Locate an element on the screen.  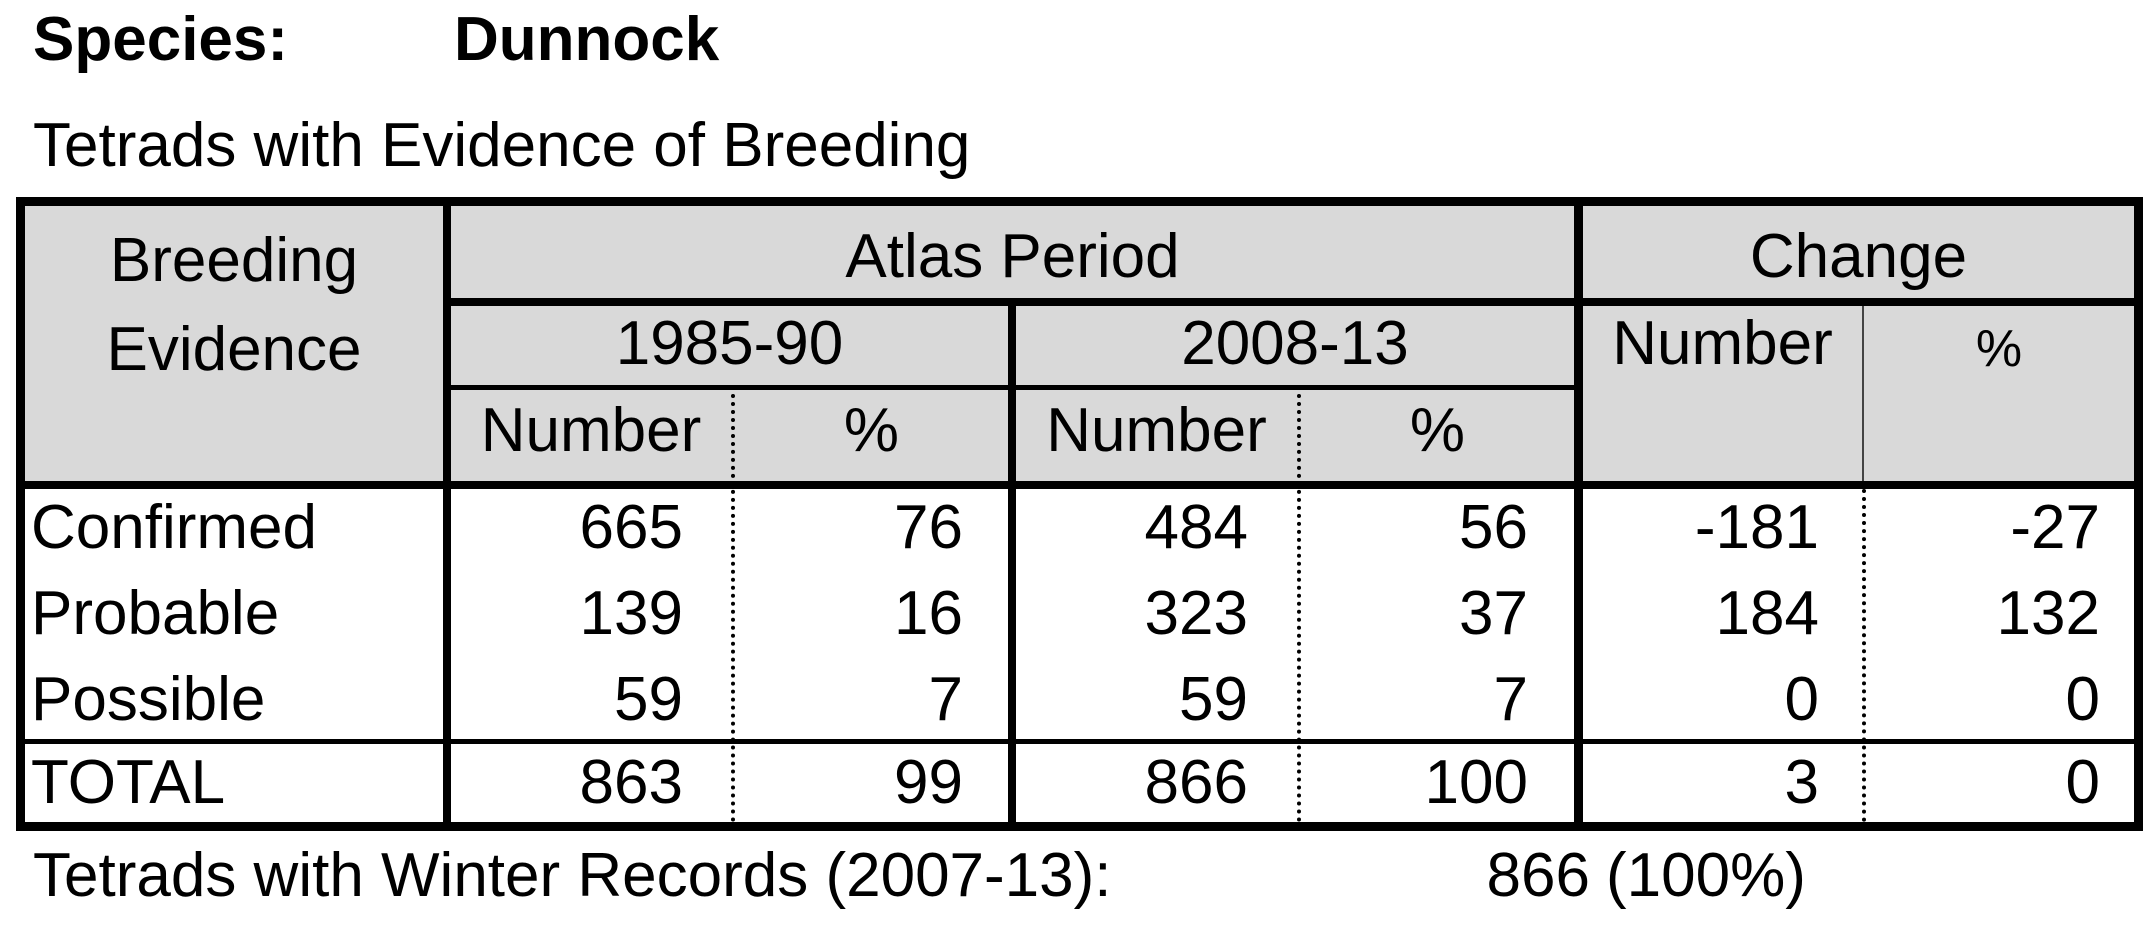
header-atlas-period: Atlas Period is located at coordinates (1012, 256).